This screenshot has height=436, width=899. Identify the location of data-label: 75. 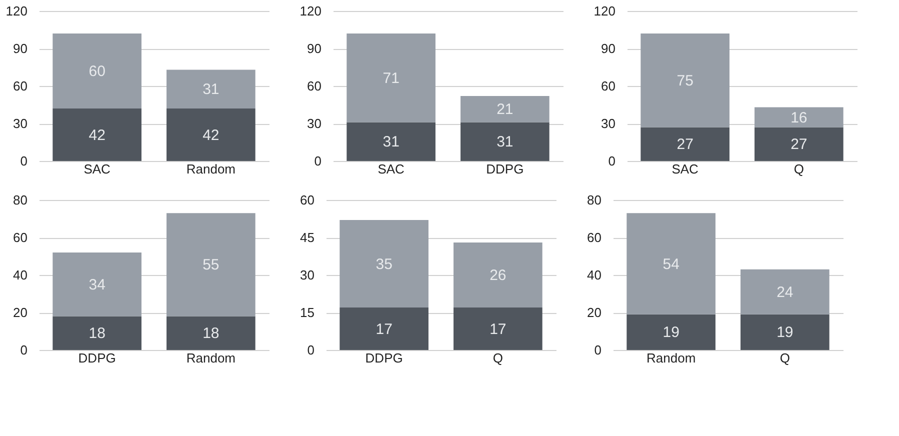
(685, 81).